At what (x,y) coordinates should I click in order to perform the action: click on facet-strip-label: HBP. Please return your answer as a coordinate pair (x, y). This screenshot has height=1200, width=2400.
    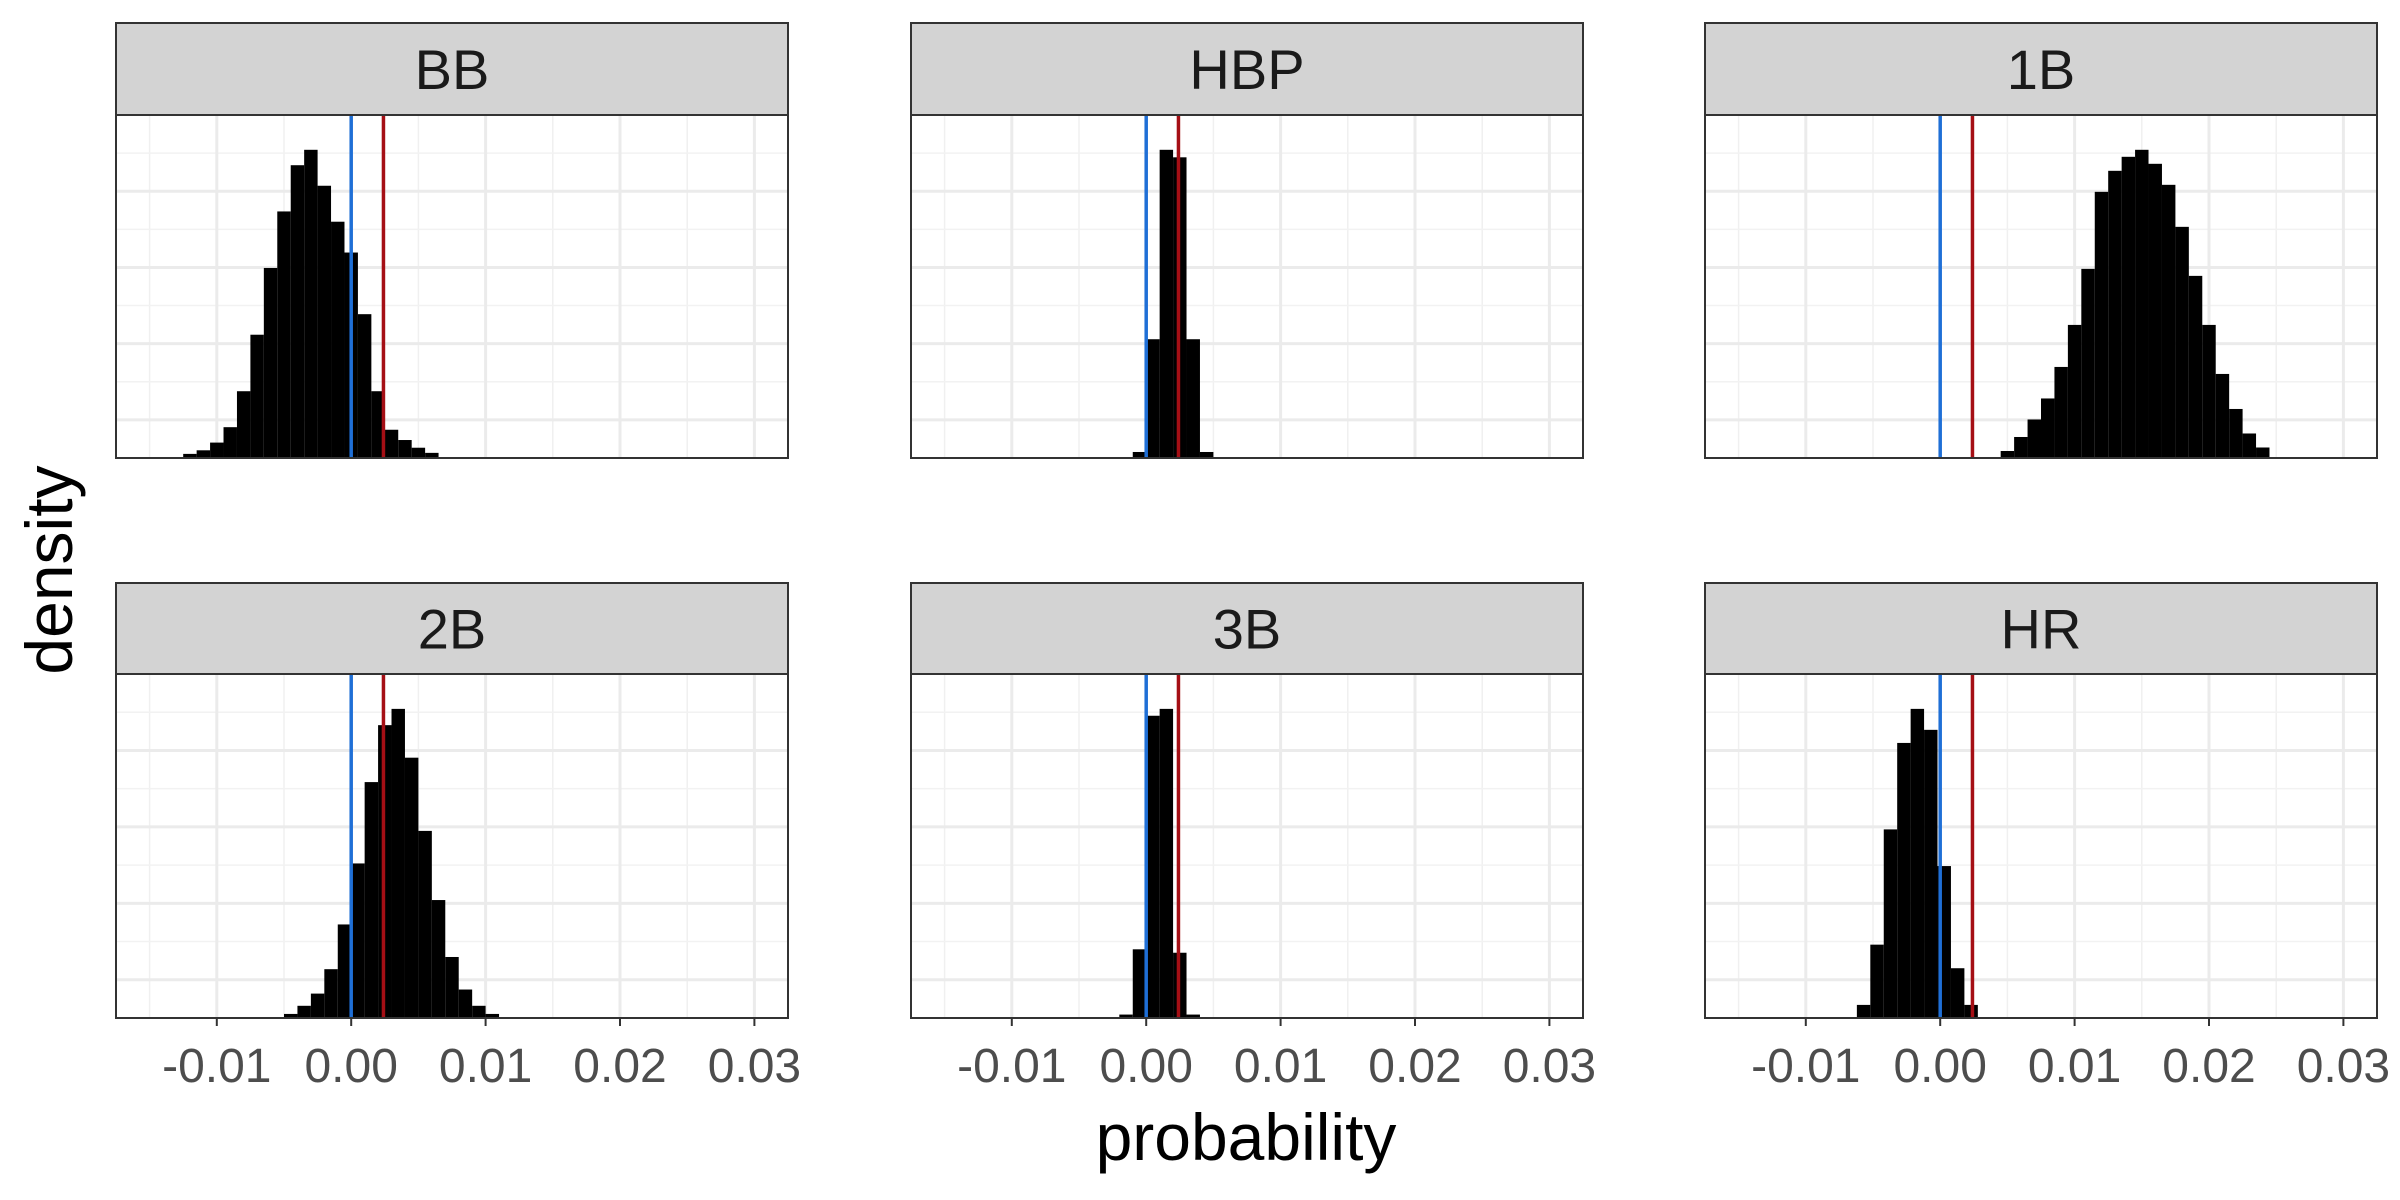
    Looking at the image, I should click on (1246, 69).